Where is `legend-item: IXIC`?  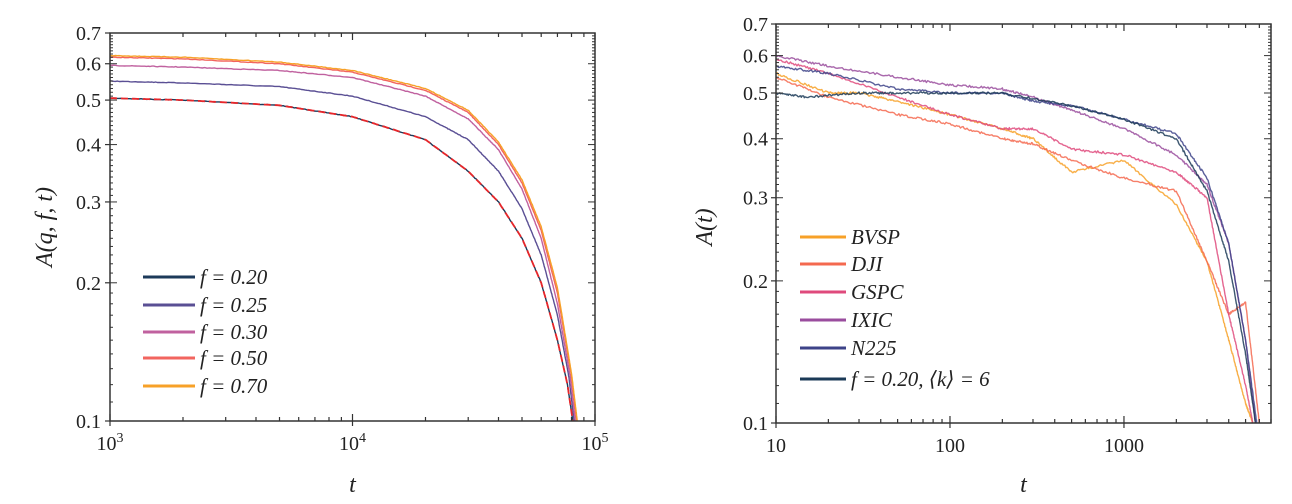
legend-item: IXIC is located at coordinates (846, 320).